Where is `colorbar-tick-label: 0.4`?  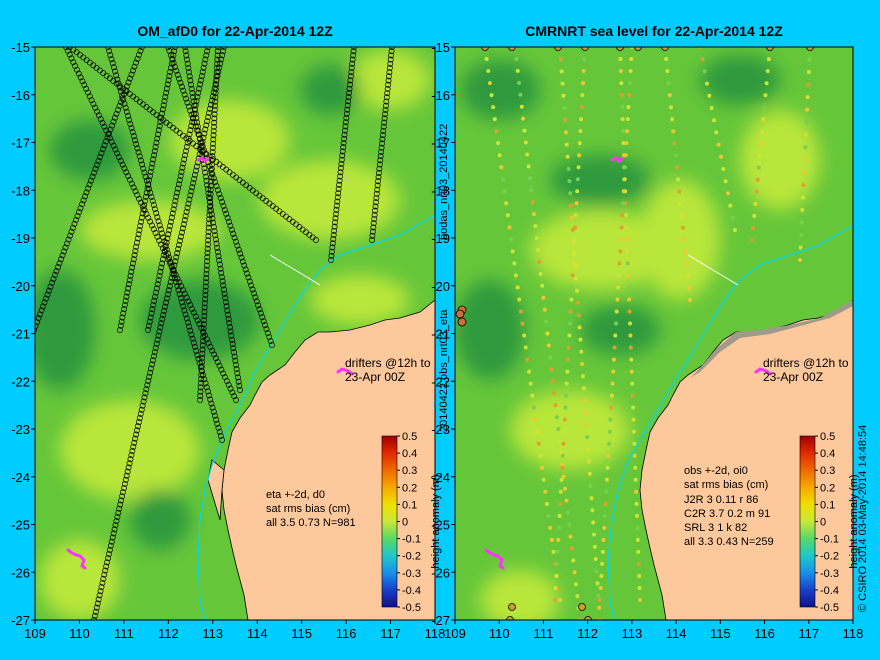
colorbar-tick-label: 0.4 is located at coordinates (409, 454).